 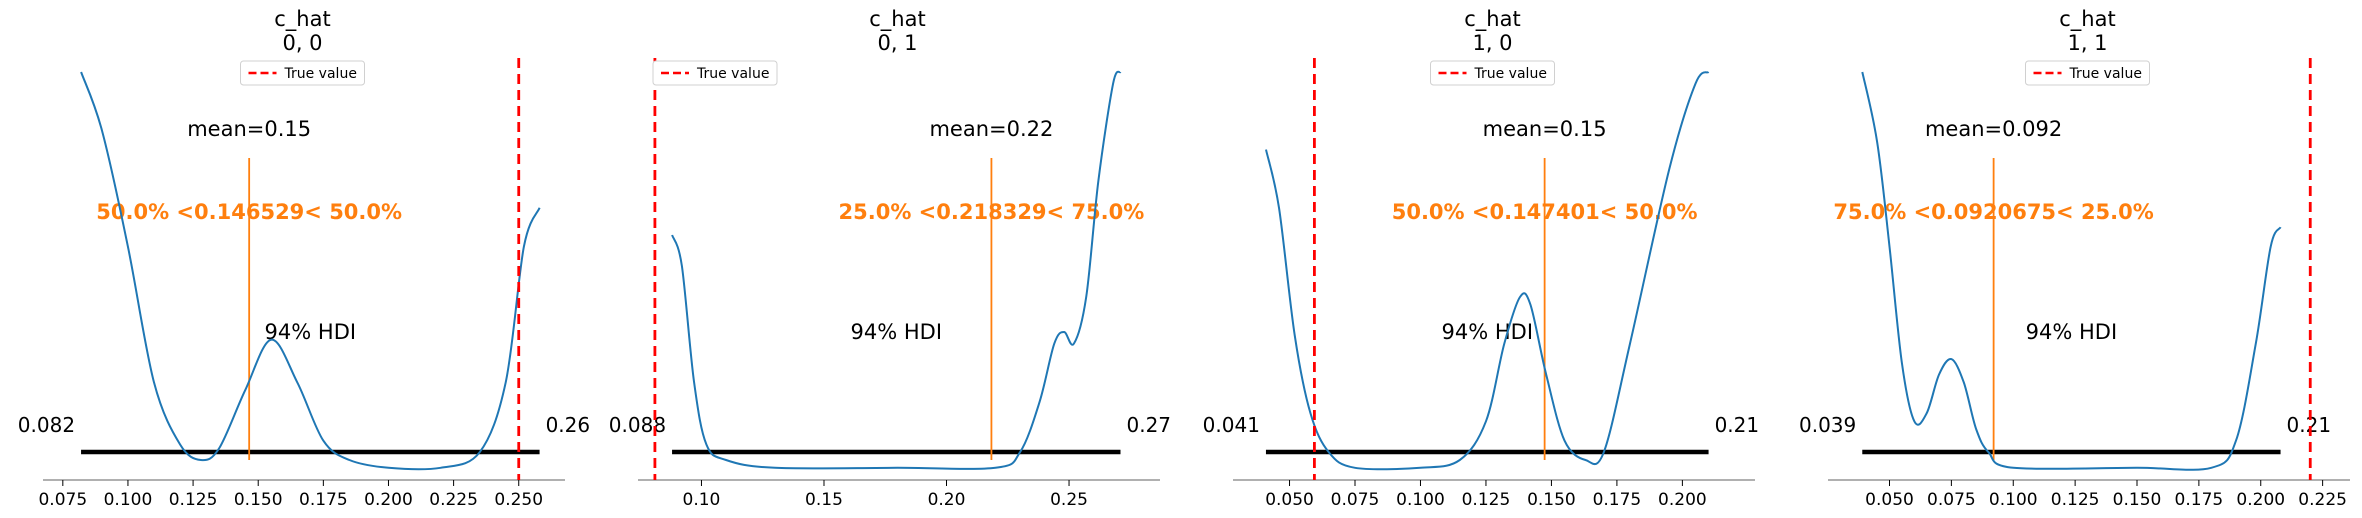 What do you see at coordinates (992, 212) in the screenshot?
I see `reference-label: 25.0% <0.218329< 75.0%` at bounding box center [992, 212].